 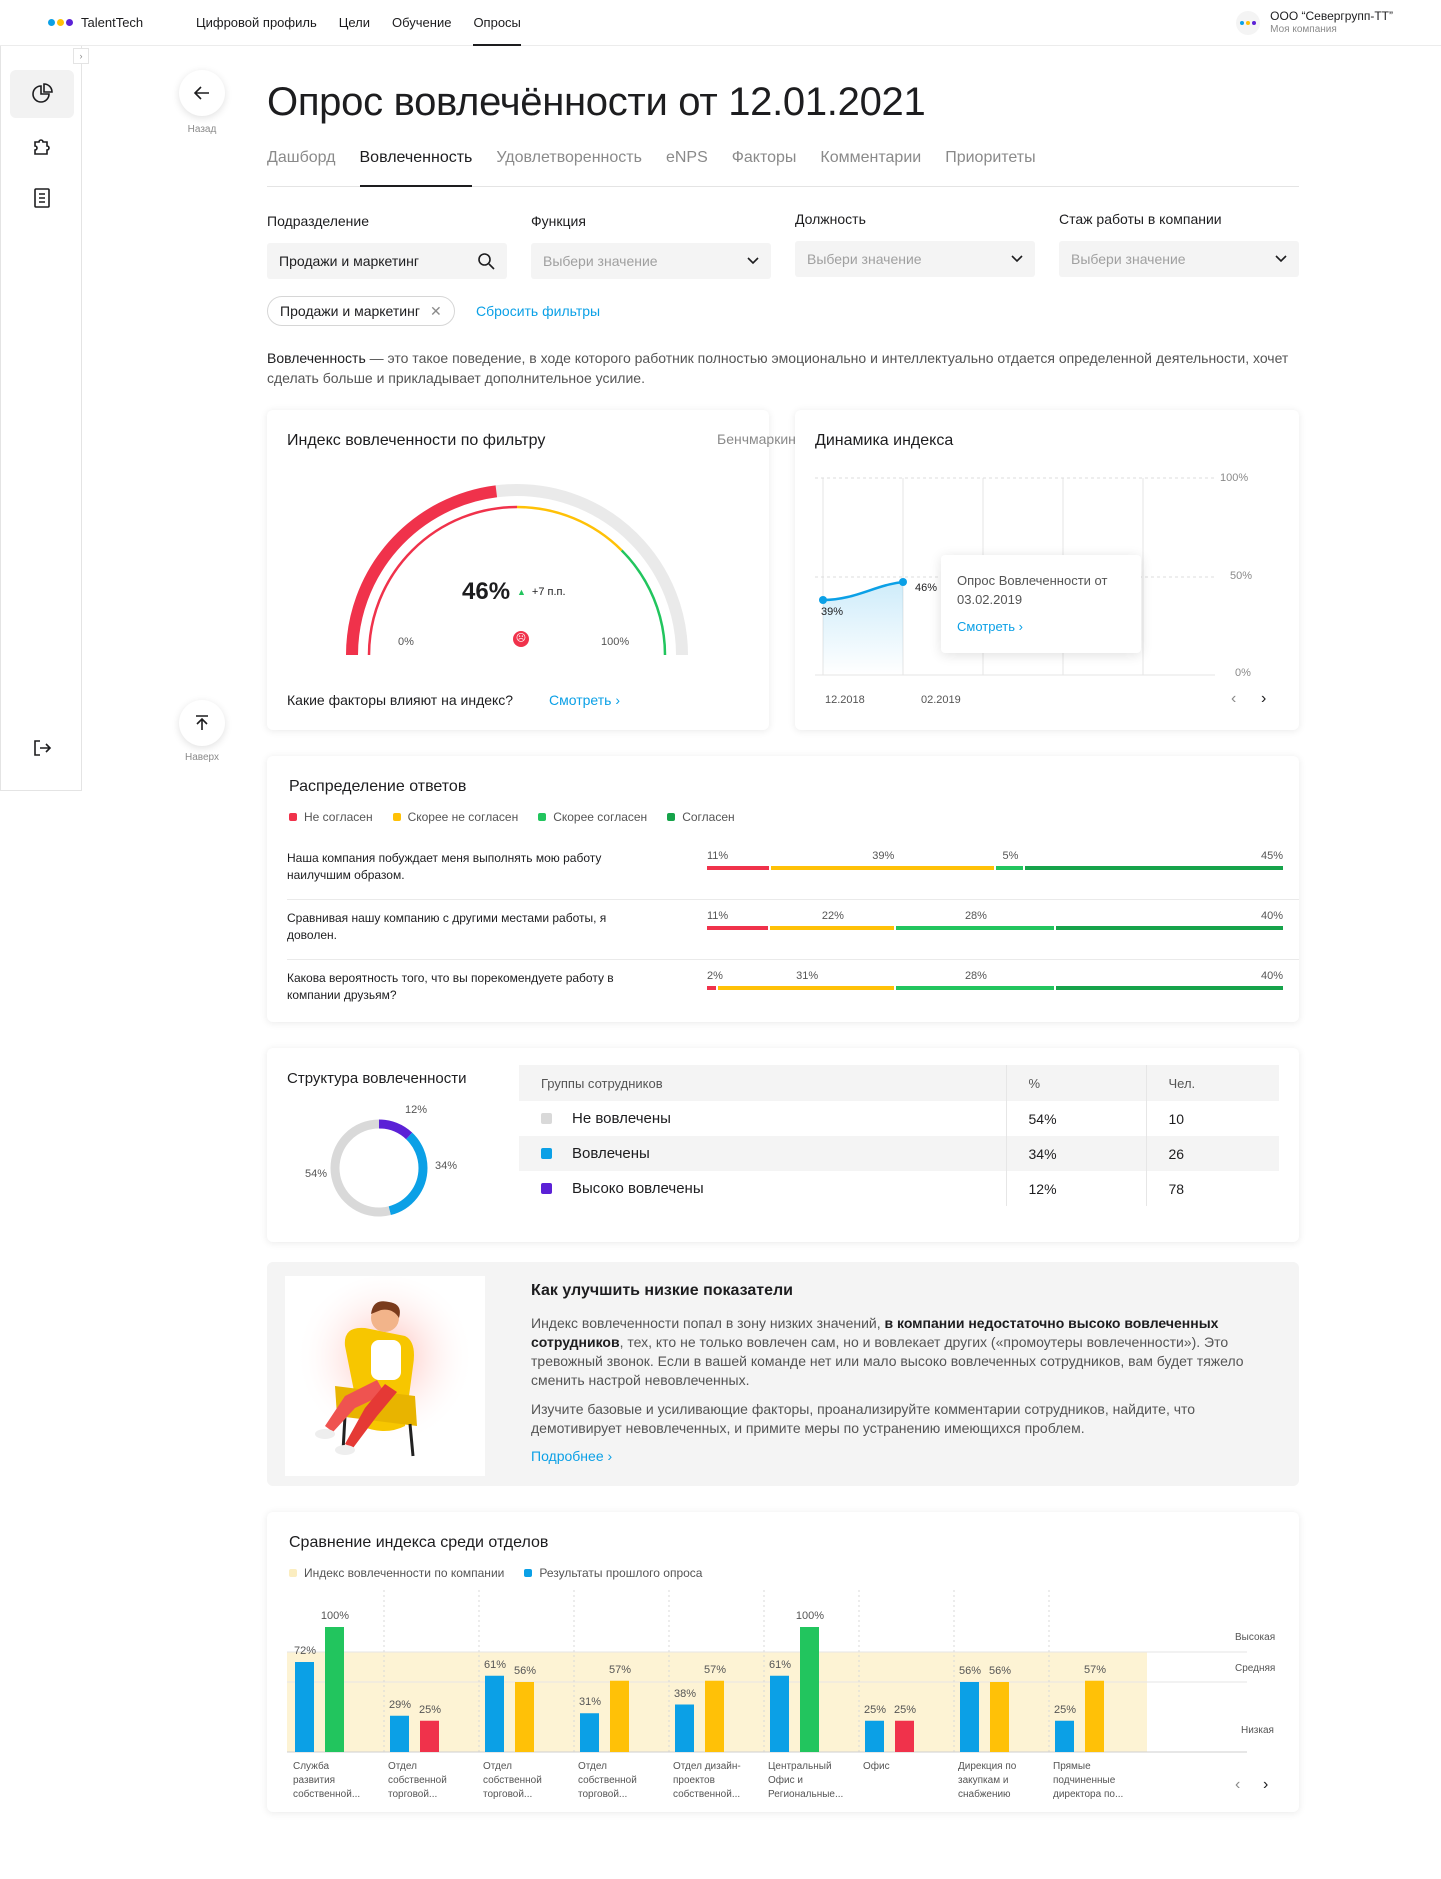 What do you see at coordinates (686, 157) in the screenshot?
I see `tab-enps: eNPS` at bounding box center [686, 157].